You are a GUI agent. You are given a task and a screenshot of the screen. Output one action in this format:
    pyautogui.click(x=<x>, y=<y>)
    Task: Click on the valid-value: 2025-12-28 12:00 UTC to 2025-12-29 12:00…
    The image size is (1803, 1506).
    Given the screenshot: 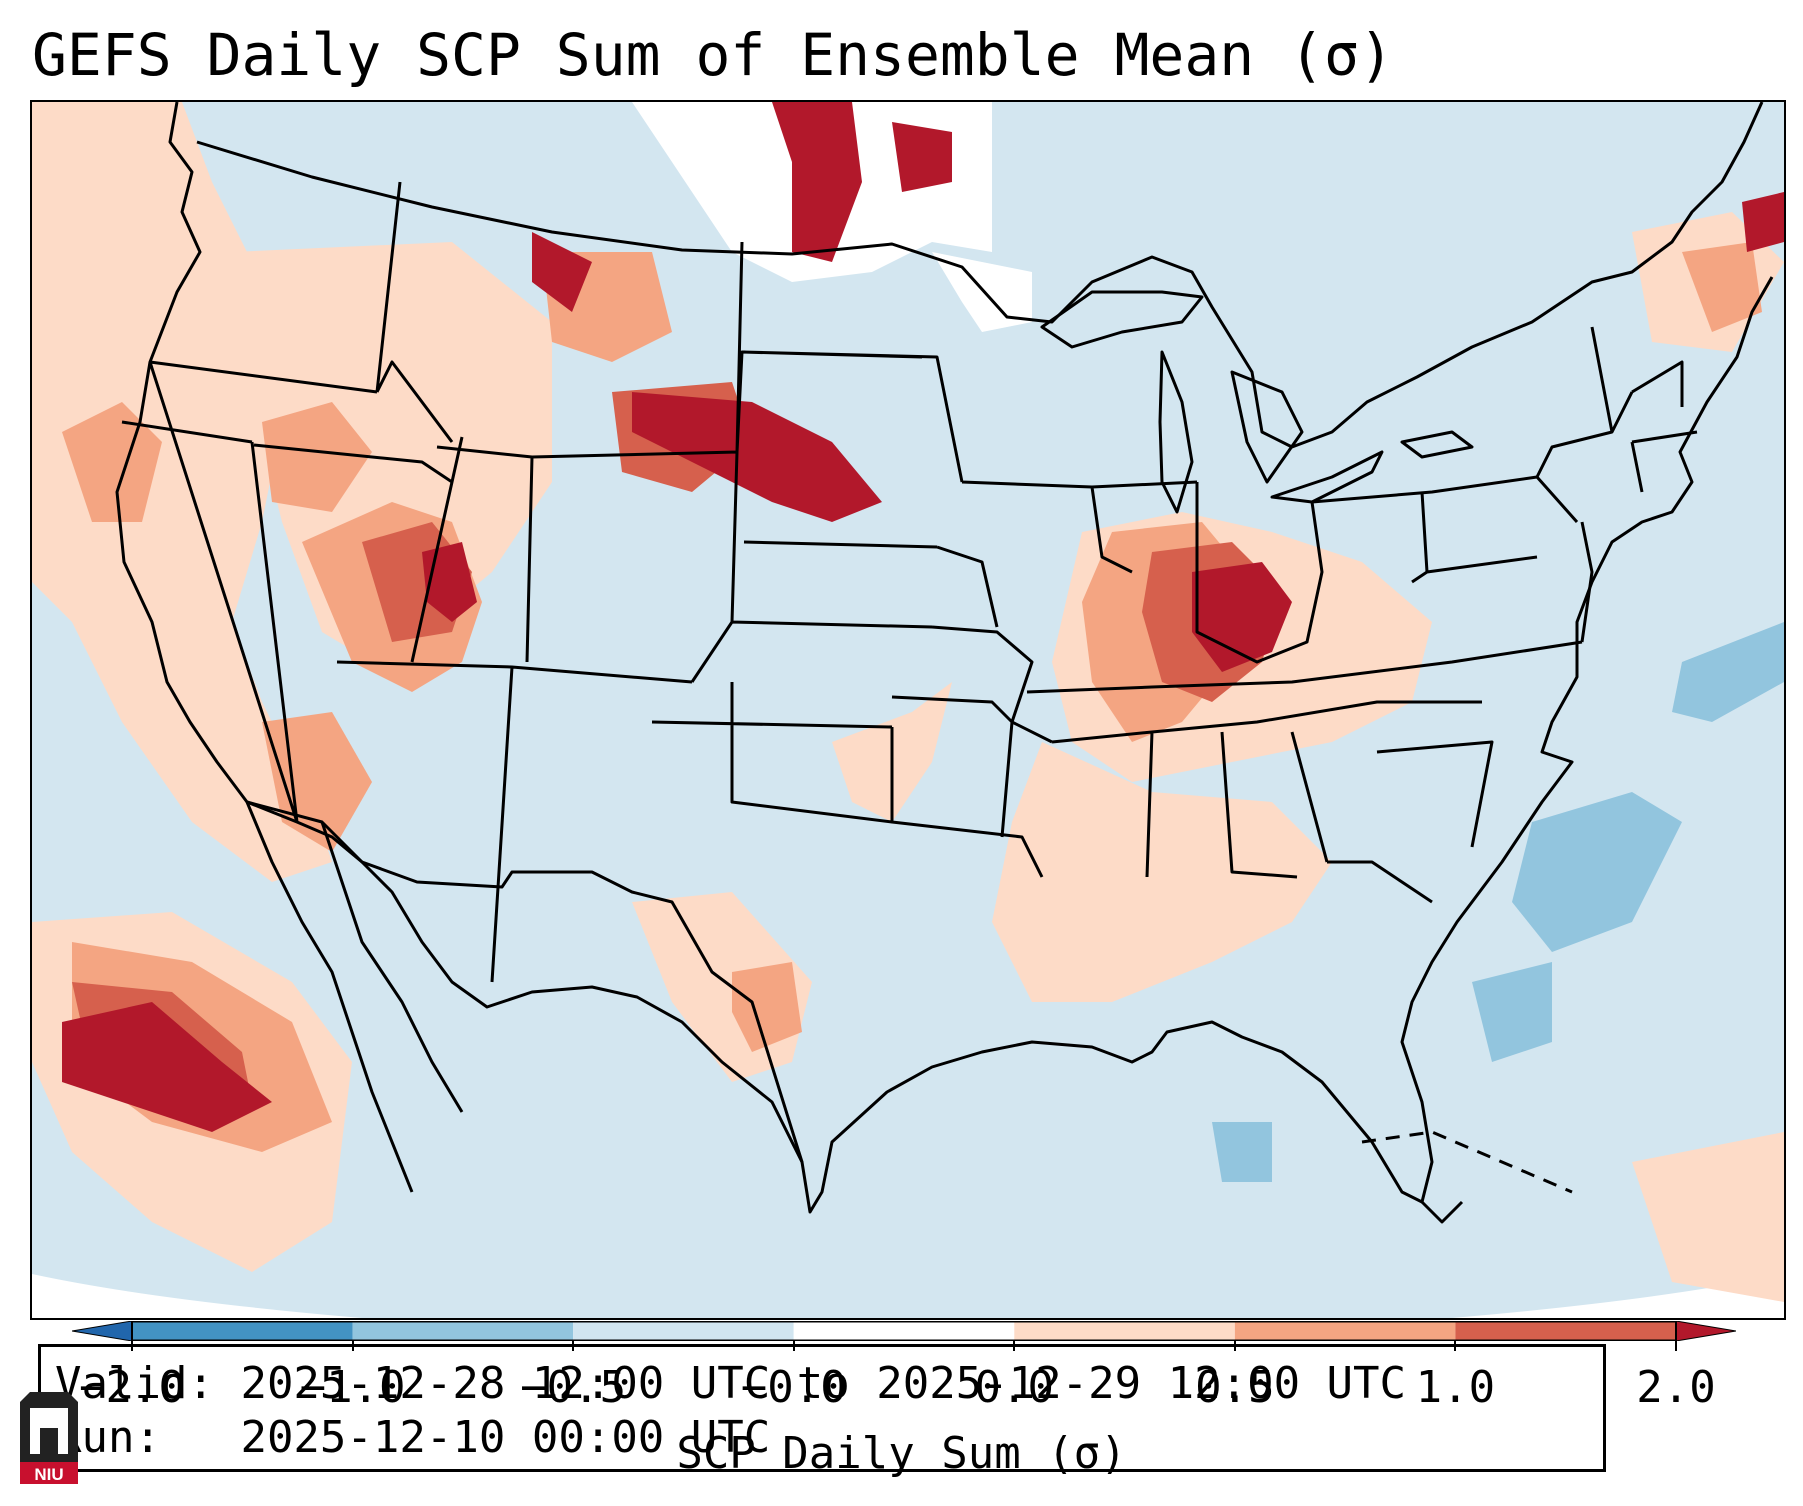 What is the action you would take?
    pyautogui.click(x=823, y=1383)
    